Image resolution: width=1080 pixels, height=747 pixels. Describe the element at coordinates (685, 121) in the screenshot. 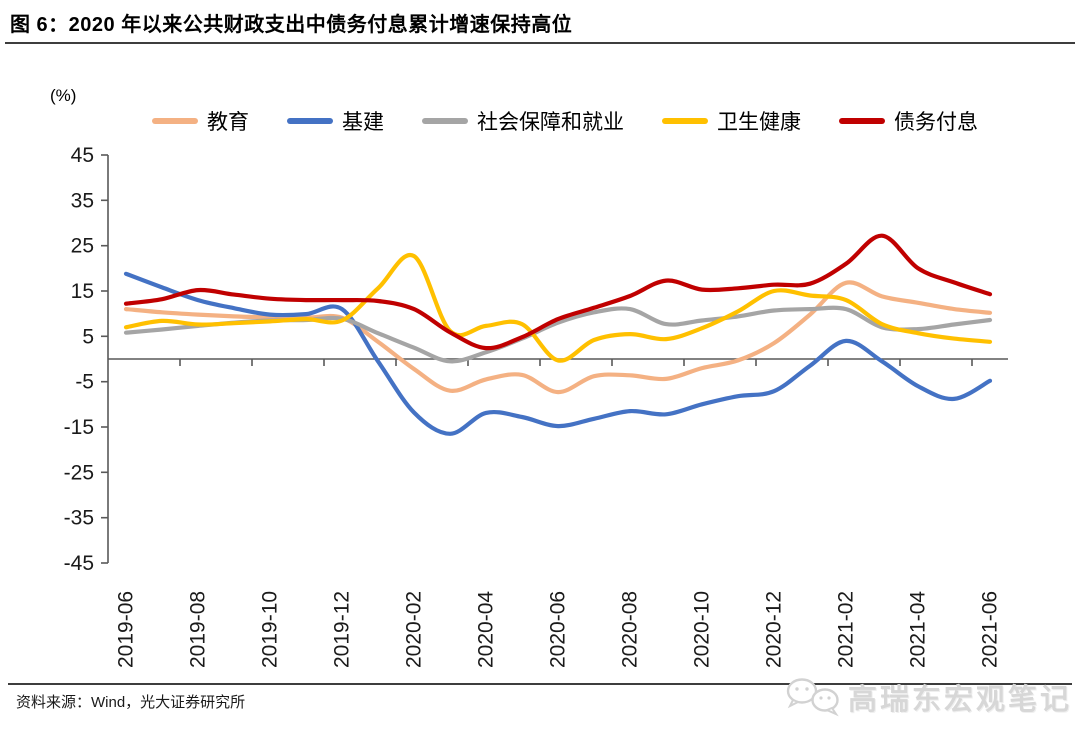

I see `legend-swatch-health` at that location.